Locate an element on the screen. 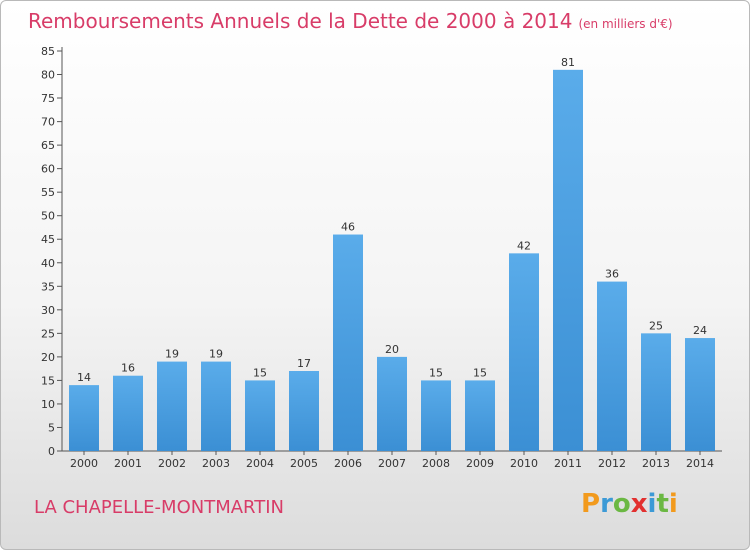 The width and height of the screenshot is (750, 550). y-tick-label: 5 is located at coordinates (51, 427).